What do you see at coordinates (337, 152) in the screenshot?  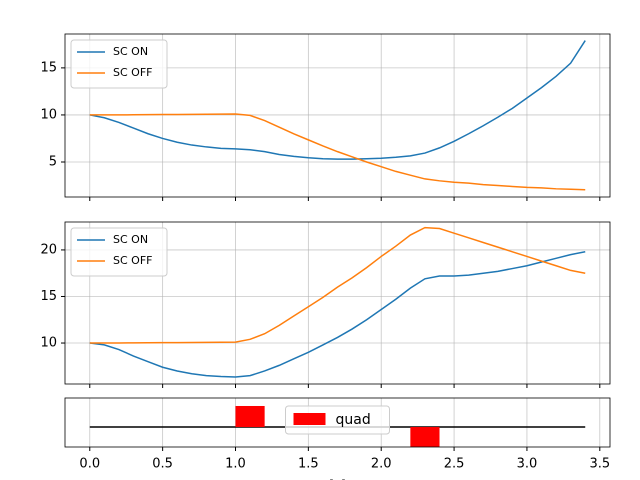 I see `line-series` at bounding box center [337, 152].